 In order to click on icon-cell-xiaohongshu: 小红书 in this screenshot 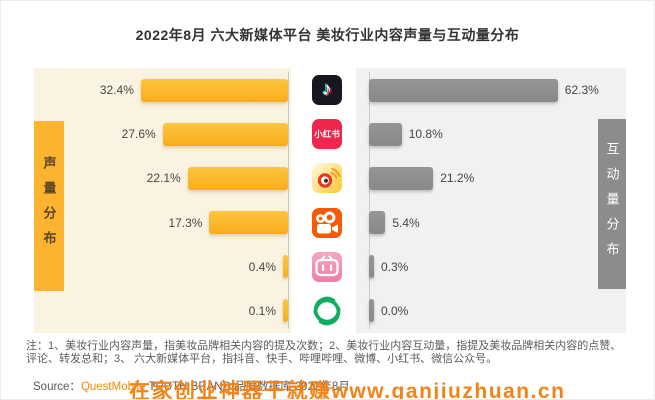, I will do `click(327, 134)`.